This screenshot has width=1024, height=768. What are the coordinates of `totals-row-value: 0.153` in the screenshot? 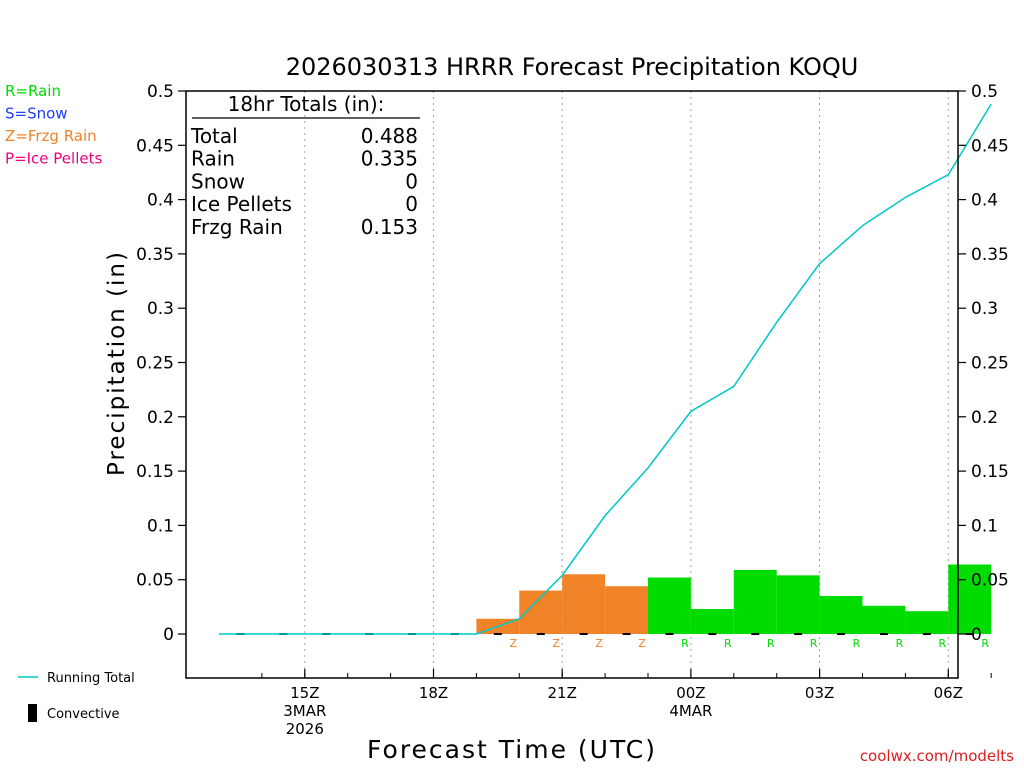 It's located at (389, 227).